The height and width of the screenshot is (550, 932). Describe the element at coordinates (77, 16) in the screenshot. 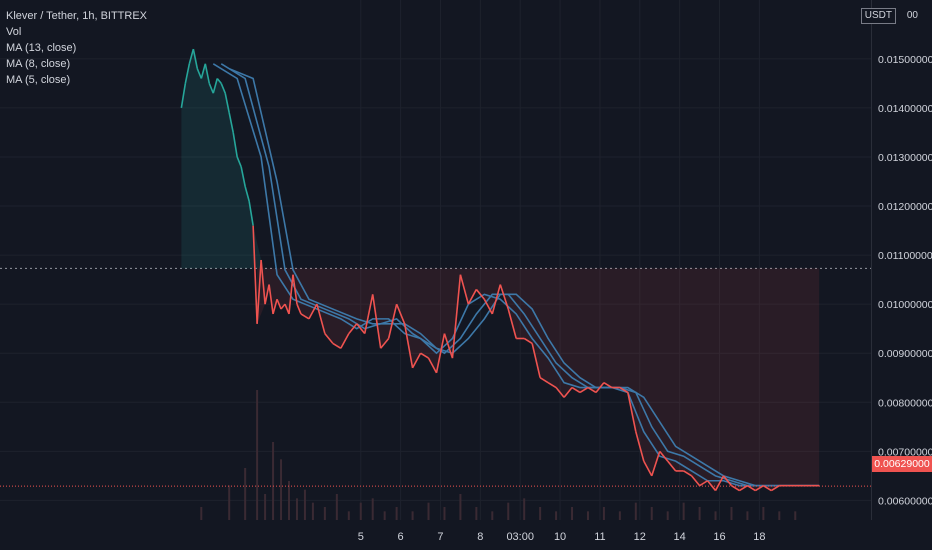

I see `symbol-title: Klever / Tether, 1h, BITTREX` at that location.